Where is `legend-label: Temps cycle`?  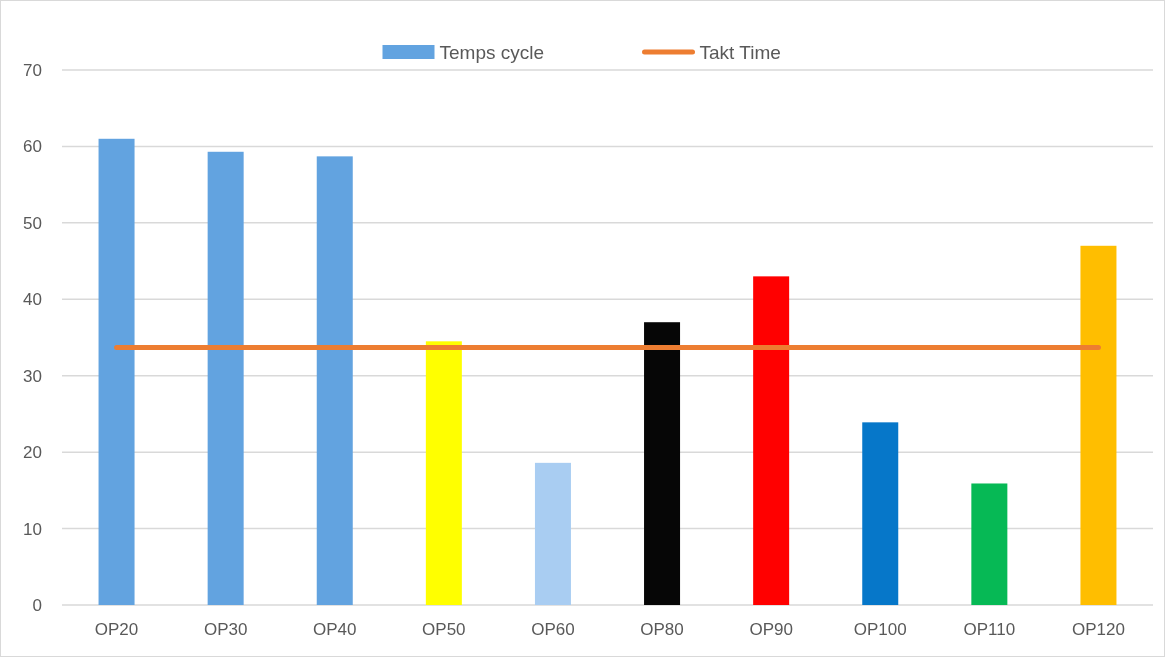
legend-label: Temps cycle is located at coordinates (492, 52).